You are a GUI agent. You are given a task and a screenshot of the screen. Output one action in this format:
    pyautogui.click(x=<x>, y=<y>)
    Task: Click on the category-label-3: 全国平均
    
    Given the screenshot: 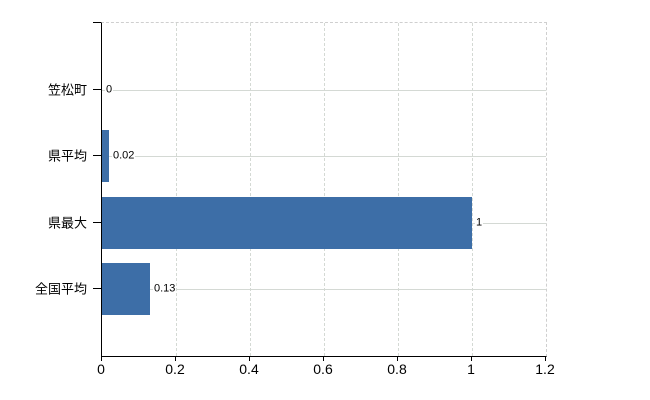 What is the action you would take?
    pyautogui.click(x=60, y=289)
    